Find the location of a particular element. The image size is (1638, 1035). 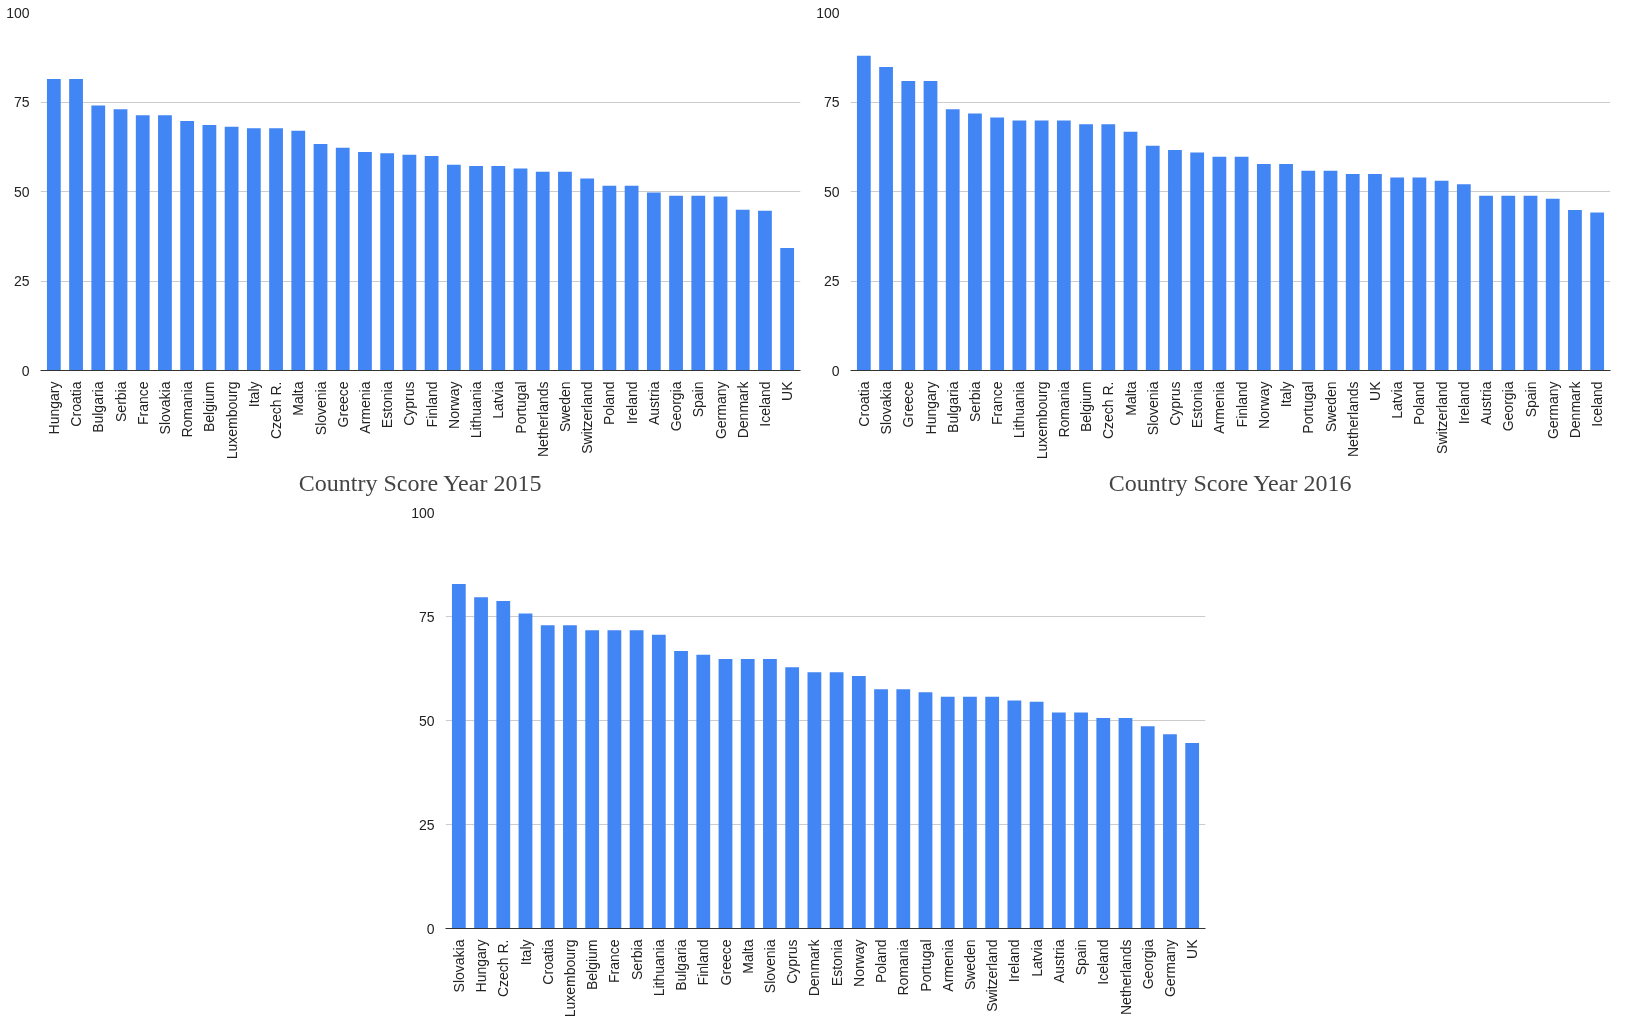

x-tick-label: Czech R. is located at coordinates (276, 410).